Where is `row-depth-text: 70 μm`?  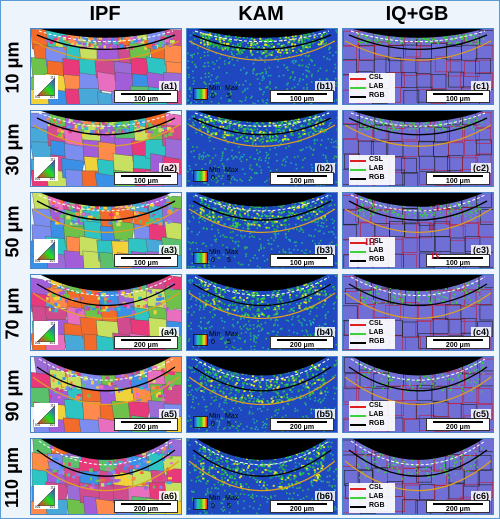 row-depth-text: 70 μm is located at coordinates (12, 313).